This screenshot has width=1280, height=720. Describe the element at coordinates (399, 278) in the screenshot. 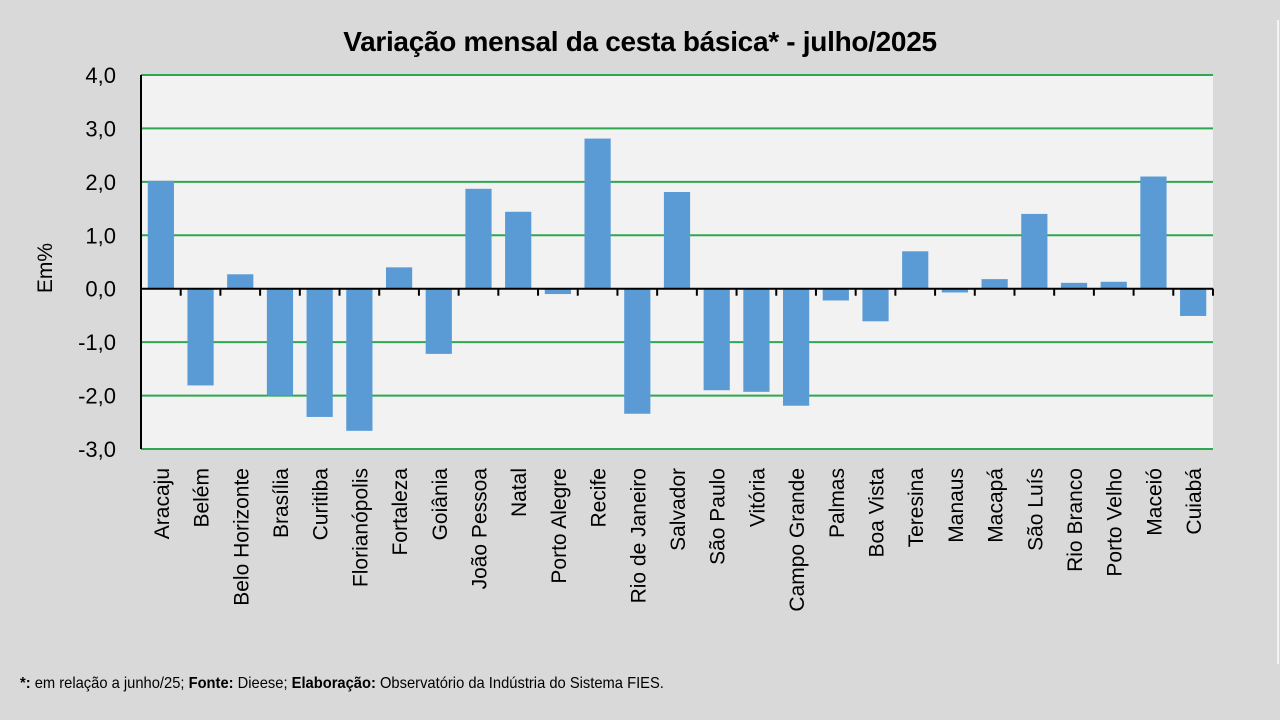

I see `bar-fortaleza` at that location.